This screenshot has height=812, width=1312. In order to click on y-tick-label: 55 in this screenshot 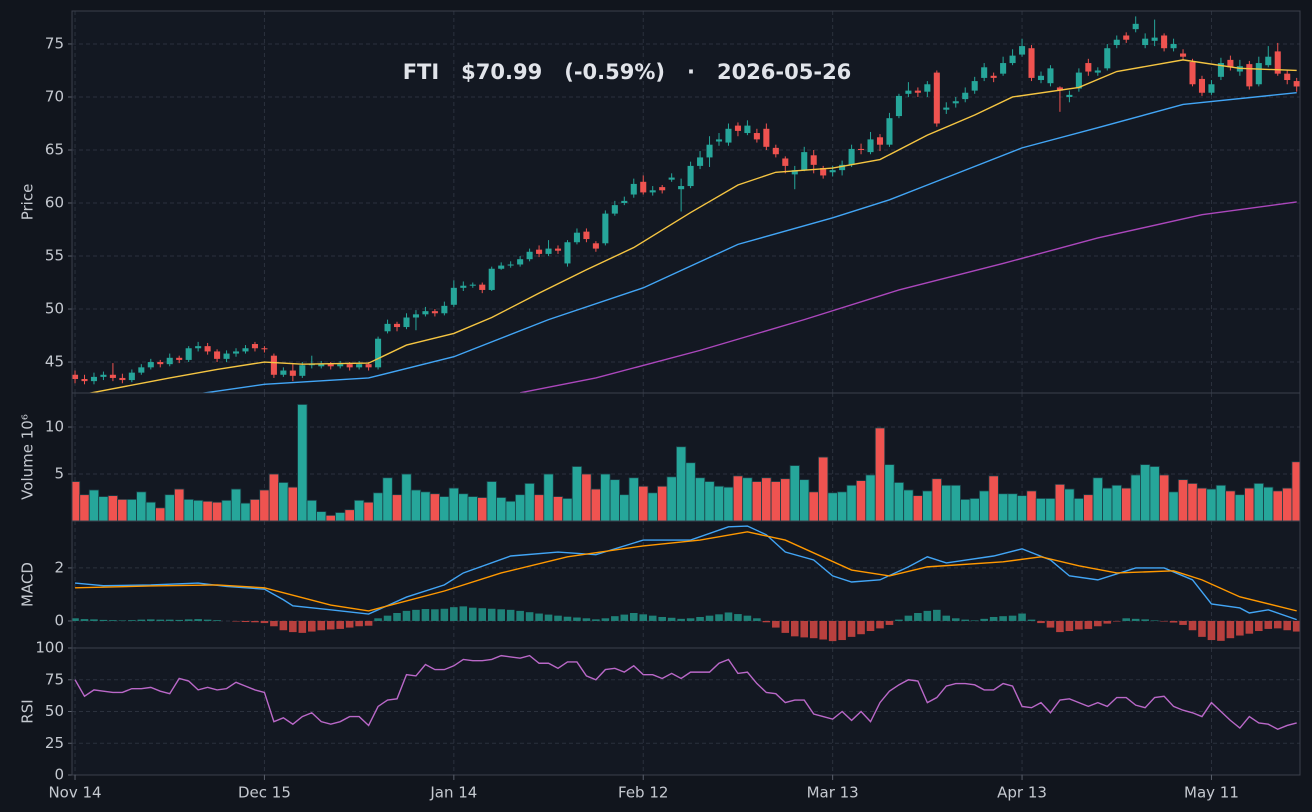, I will do `click(54, 256)`.